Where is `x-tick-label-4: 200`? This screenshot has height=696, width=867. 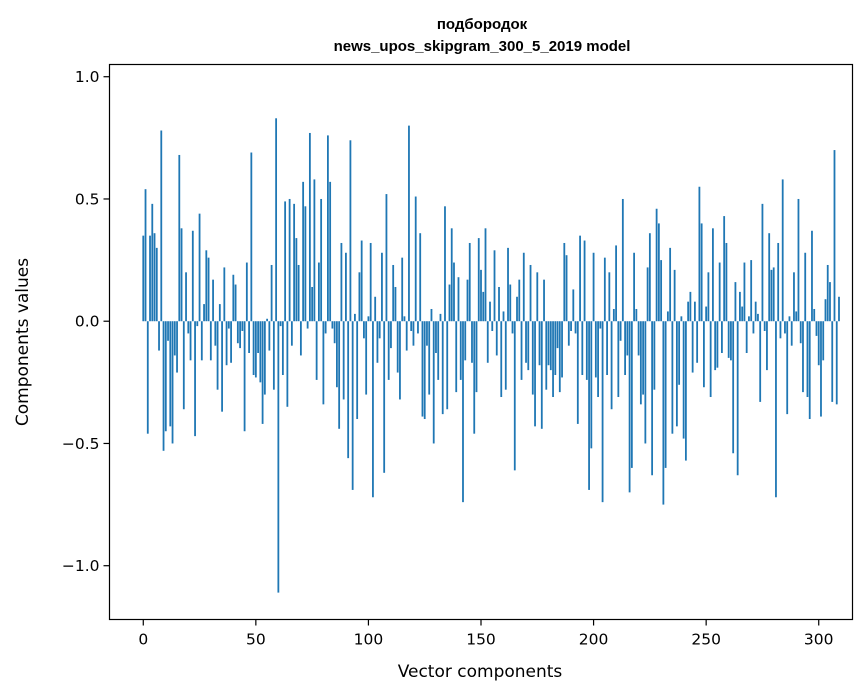
x-tick-label-4: 200 is located at coordinates (594, 640).